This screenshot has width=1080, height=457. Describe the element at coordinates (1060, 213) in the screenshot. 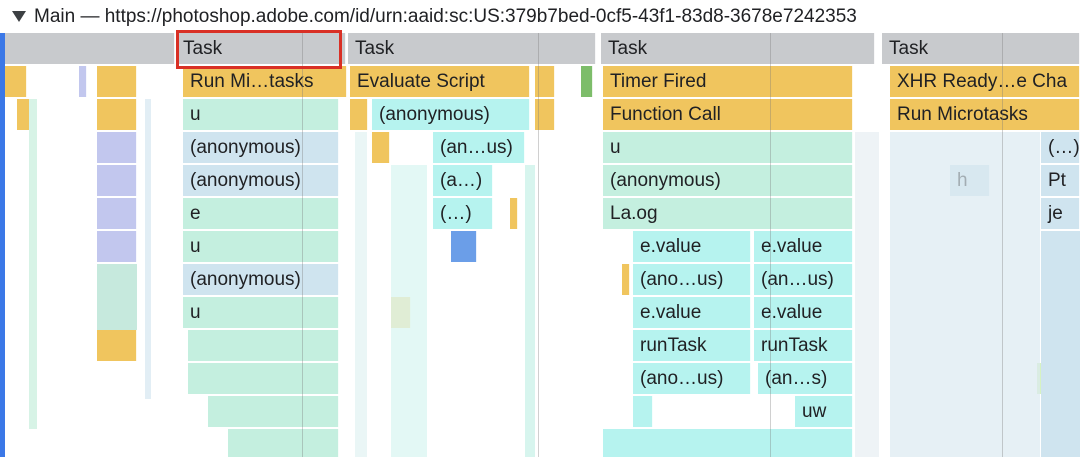

I see `call-frame-je: je` at that location.